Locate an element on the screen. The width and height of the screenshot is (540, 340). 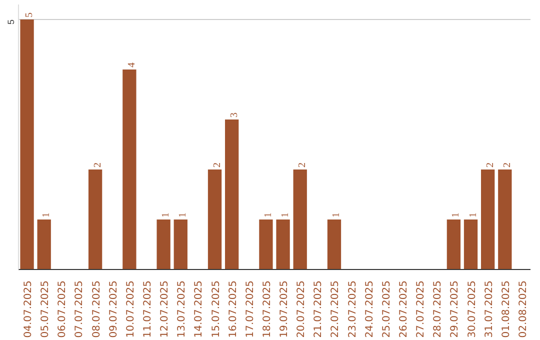
x-tick-label: 29.07.2025 is located at coordinates (455, 309).